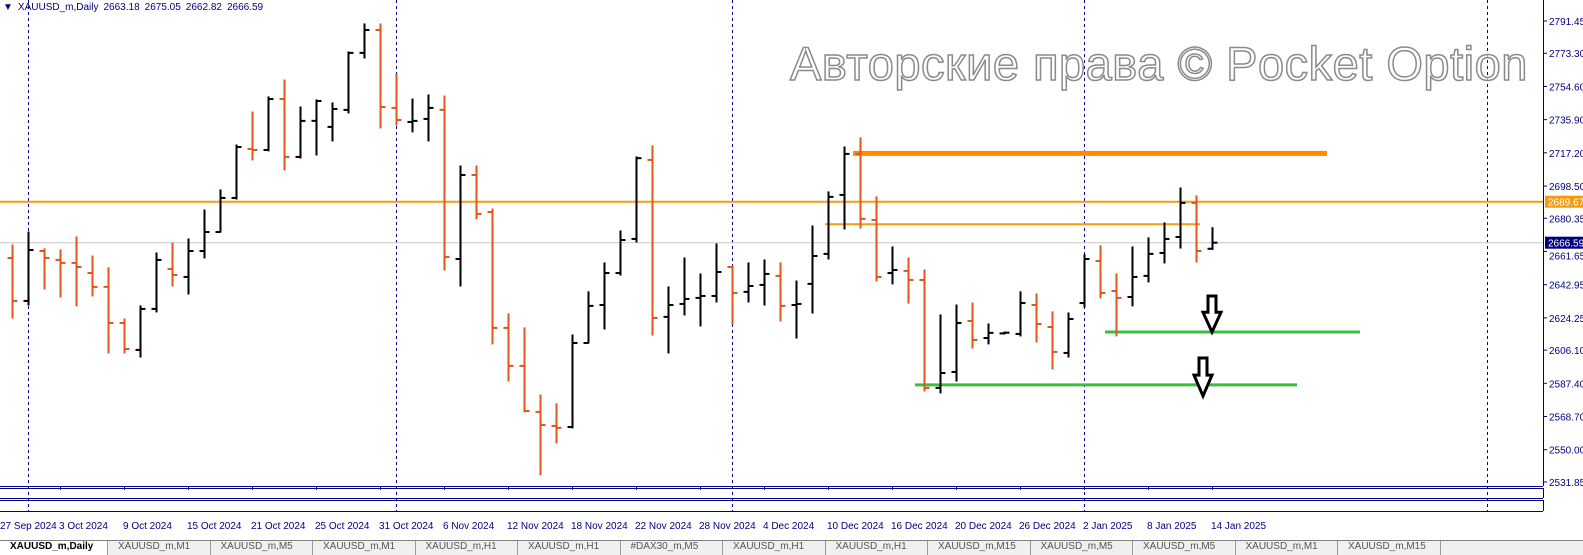  Describe the element at coordinates (663, 526) in the screenshot. I see `x-tick-label: 22 Nov 2024` at that location.